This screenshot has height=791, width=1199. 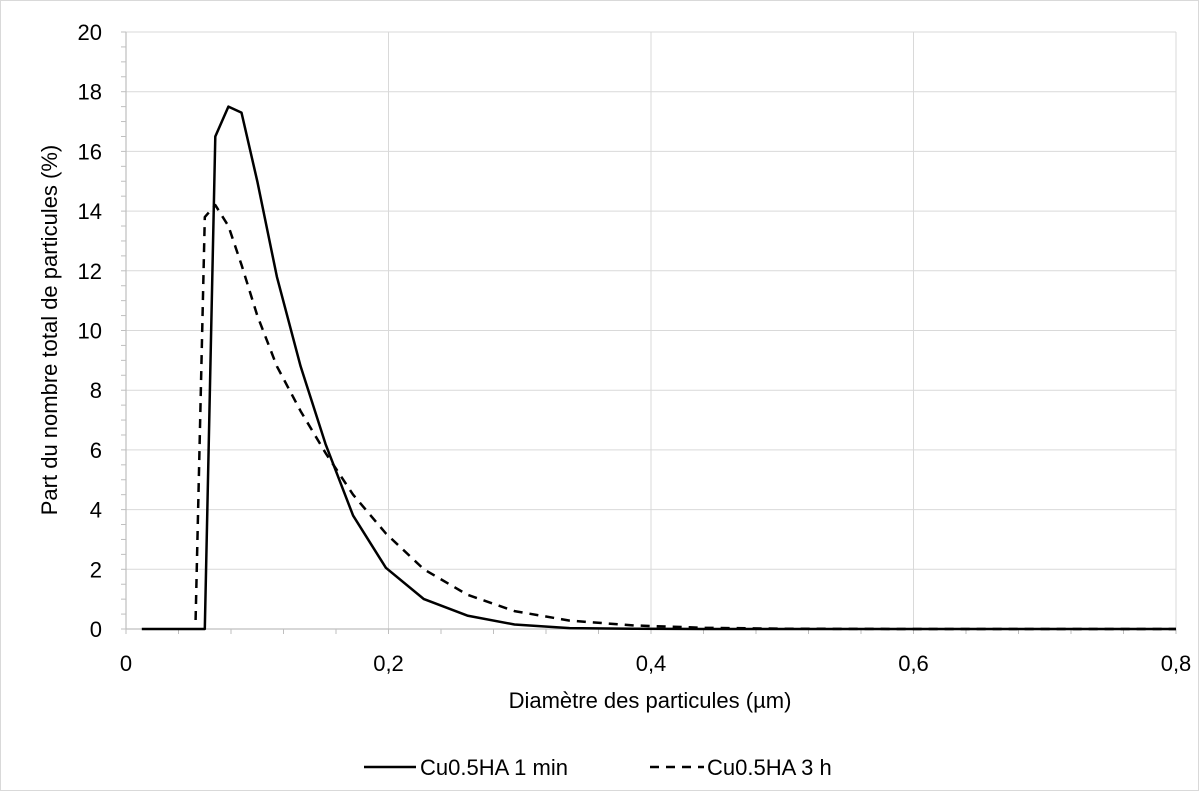 What do you see at coordinates (96, 510) in the screenshot?
I see `y-tick-label: 4` at bounding box center [96, 510].